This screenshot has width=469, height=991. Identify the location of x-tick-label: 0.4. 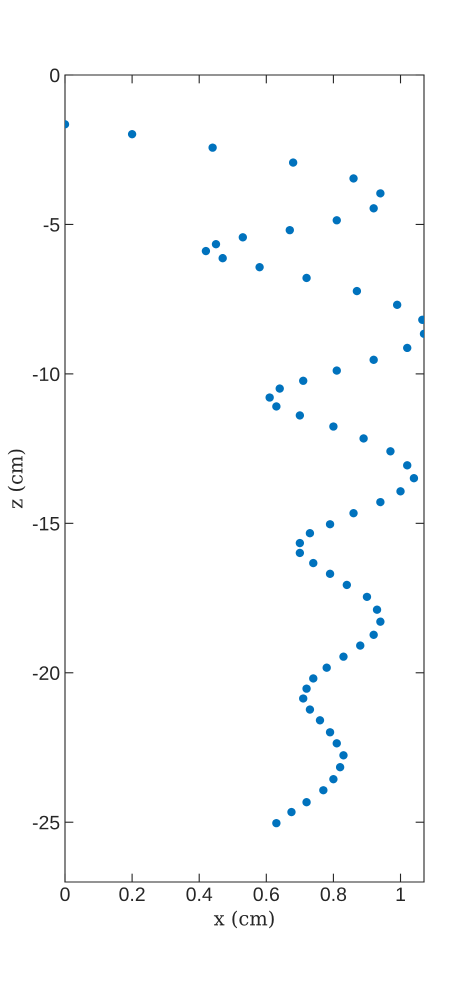
(199, 894).